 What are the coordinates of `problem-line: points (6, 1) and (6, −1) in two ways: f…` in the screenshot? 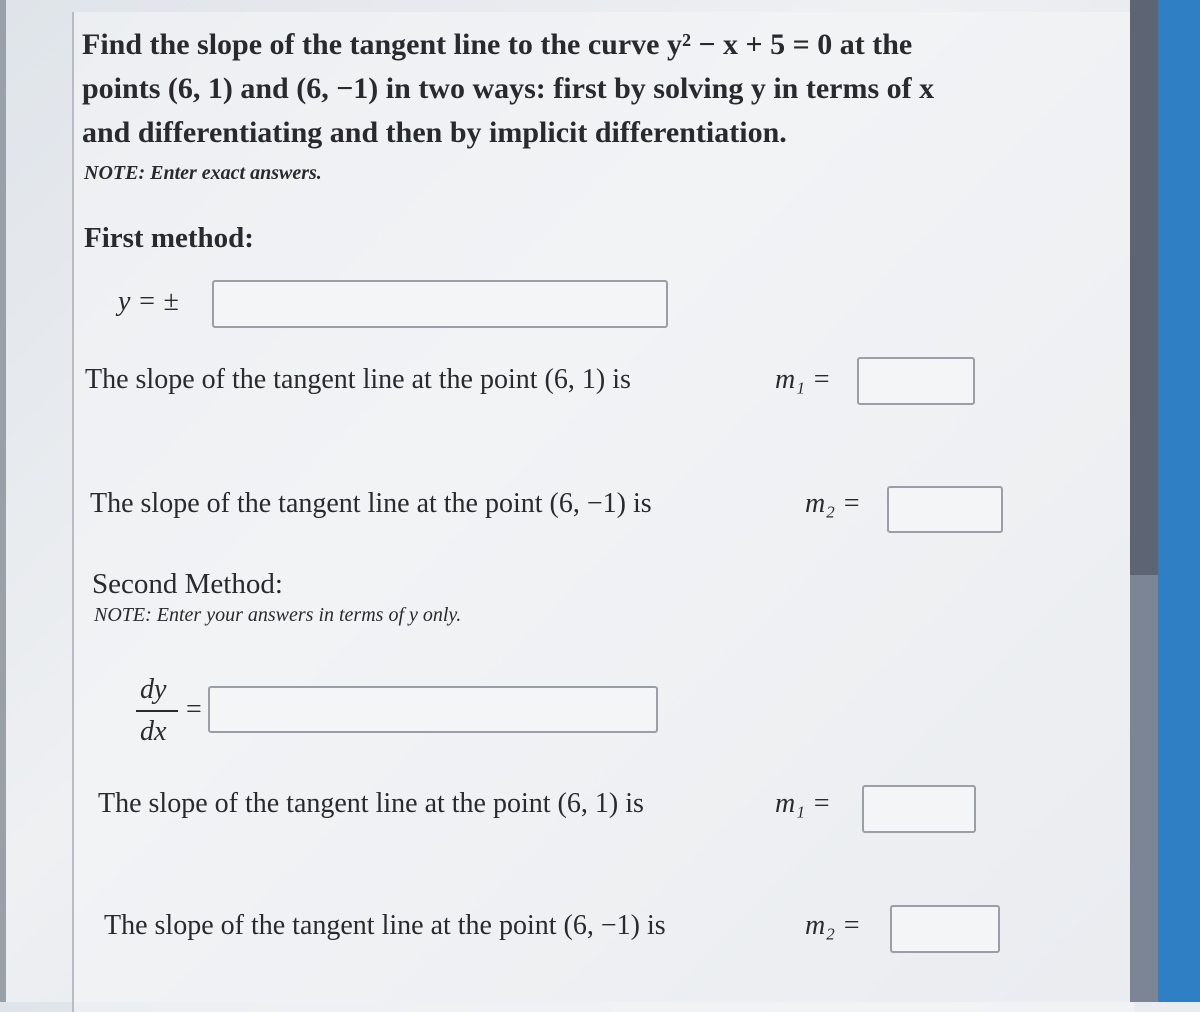 It's located at (508, 88).